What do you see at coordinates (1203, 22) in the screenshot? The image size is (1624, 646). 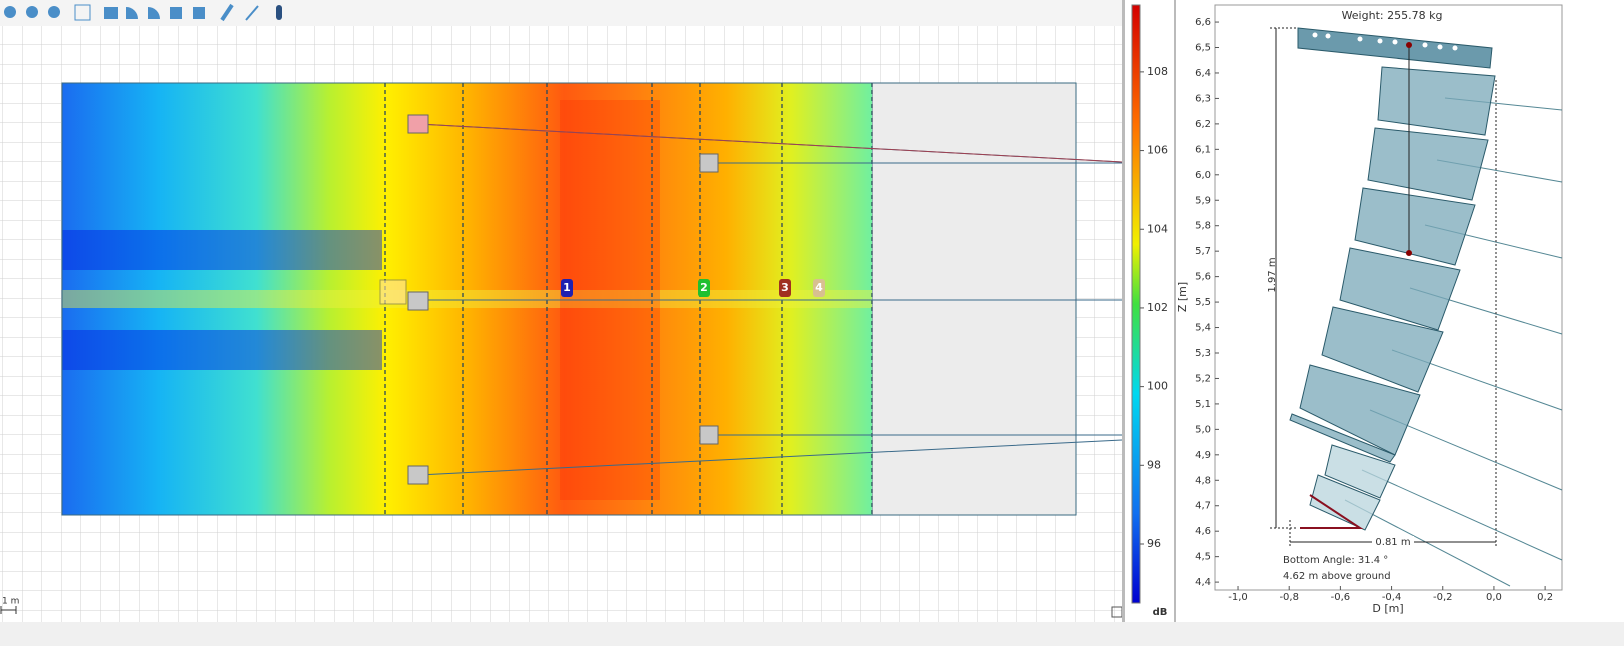 I see `y-tick-label: 6,6` at bounding box center [1203, 22].